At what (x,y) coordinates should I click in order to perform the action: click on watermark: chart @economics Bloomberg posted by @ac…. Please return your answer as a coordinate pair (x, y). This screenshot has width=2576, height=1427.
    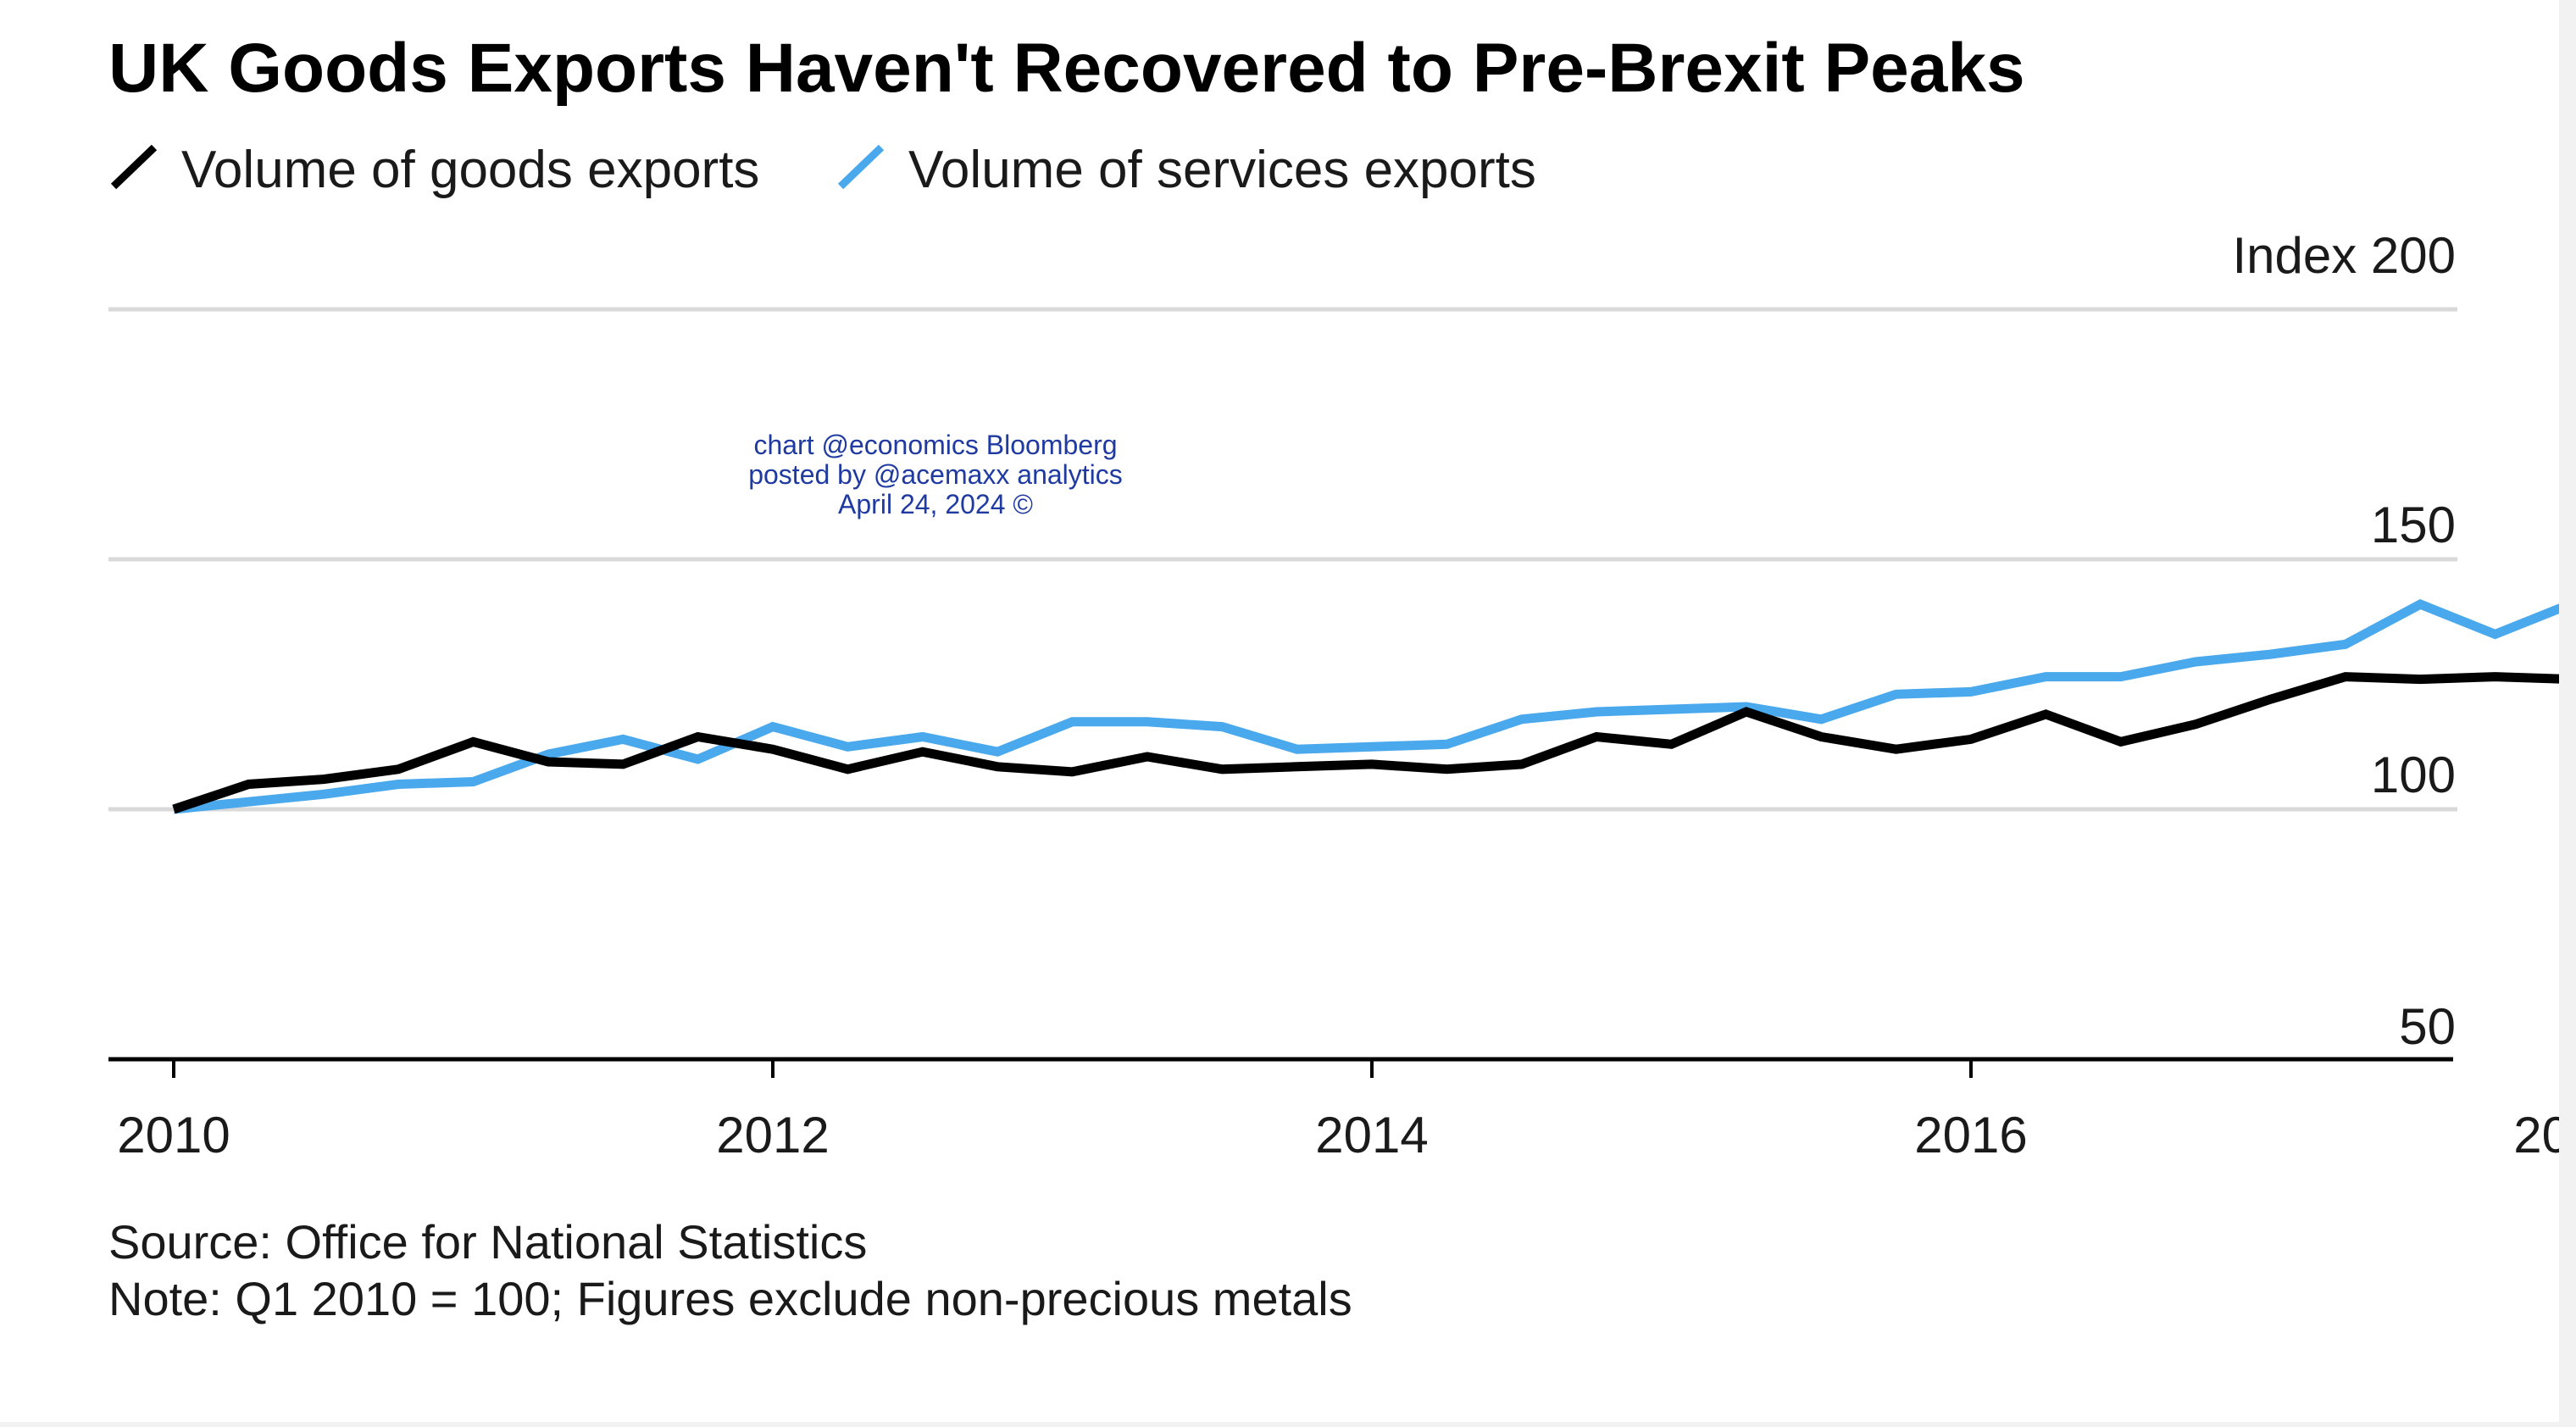
    Looking at the image, I should click on (935, 474).